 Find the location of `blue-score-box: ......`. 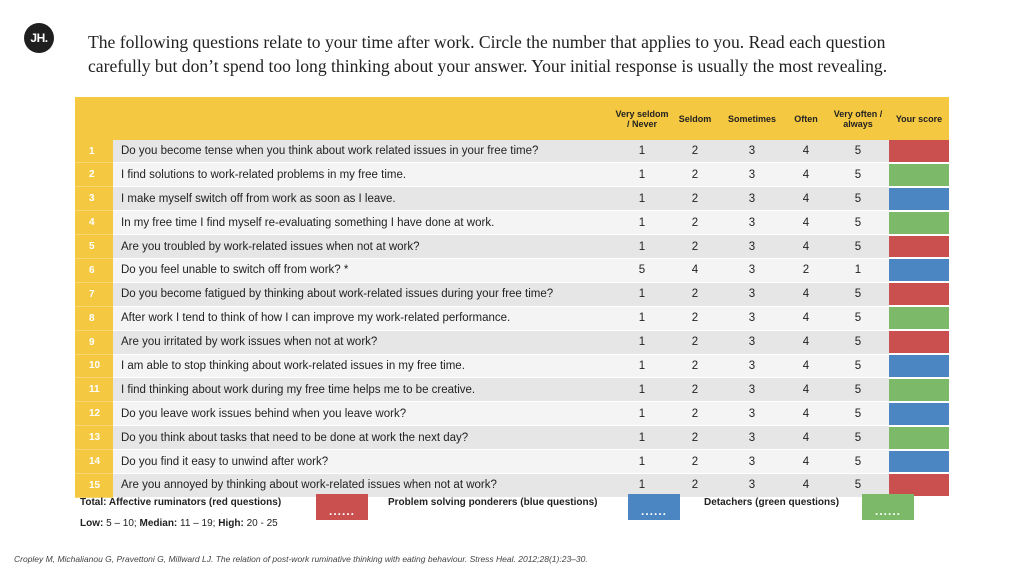

blue-score-box: ...... is located at coordinates (654, 507).